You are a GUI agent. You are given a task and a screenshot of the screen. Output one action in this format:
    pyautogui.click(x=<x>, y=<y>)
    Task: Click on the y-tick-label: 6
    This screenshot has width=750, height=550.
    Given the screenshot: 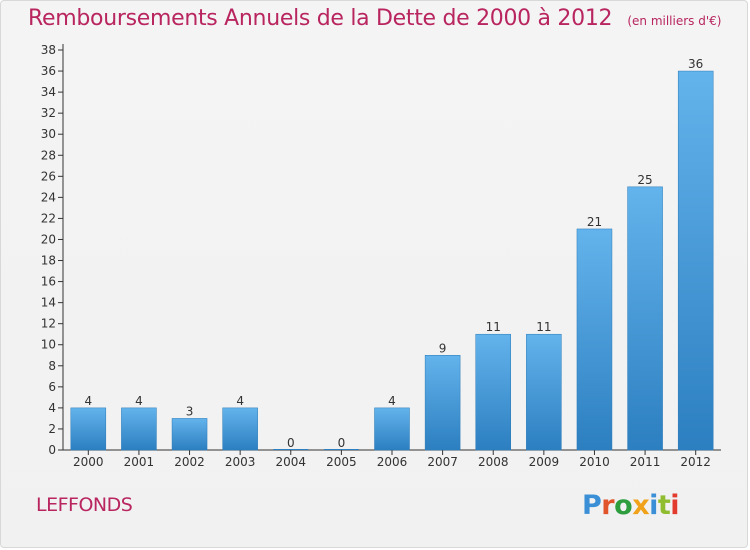 What is the action you would take?
    pyautogui.click(x=52, y=387)
    